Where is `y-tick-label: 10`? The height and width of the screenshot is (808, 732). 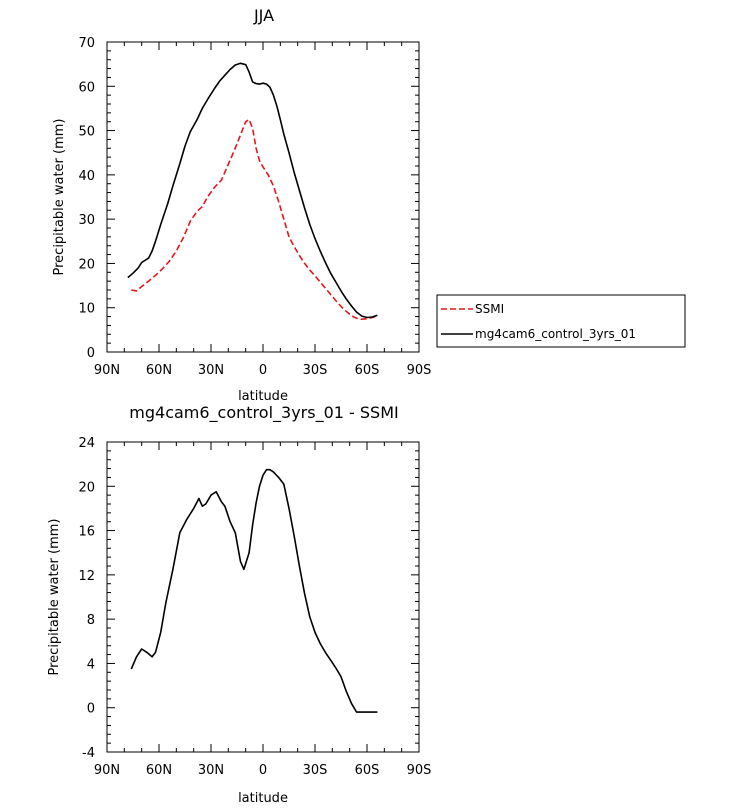 y-tick-label: 10 is located at coordinates (86, 309).